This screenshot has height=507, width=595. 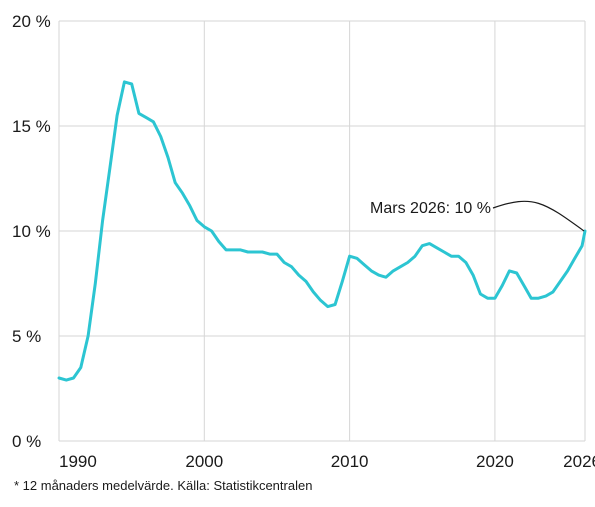 I want to click on y-tick-label: 10 %, so click(x=31, y=231).